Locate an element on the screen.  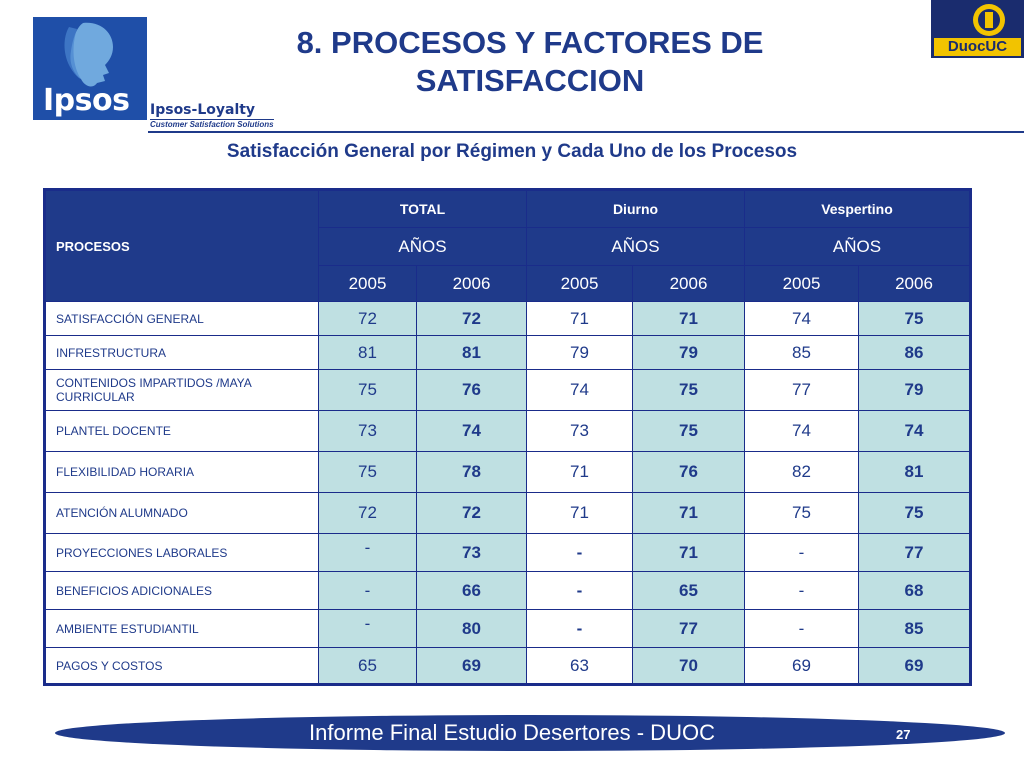
table-row: BENEFICIOS ADICIONALES - 66 - 65 - 68 is located at coordinates (507, 590).